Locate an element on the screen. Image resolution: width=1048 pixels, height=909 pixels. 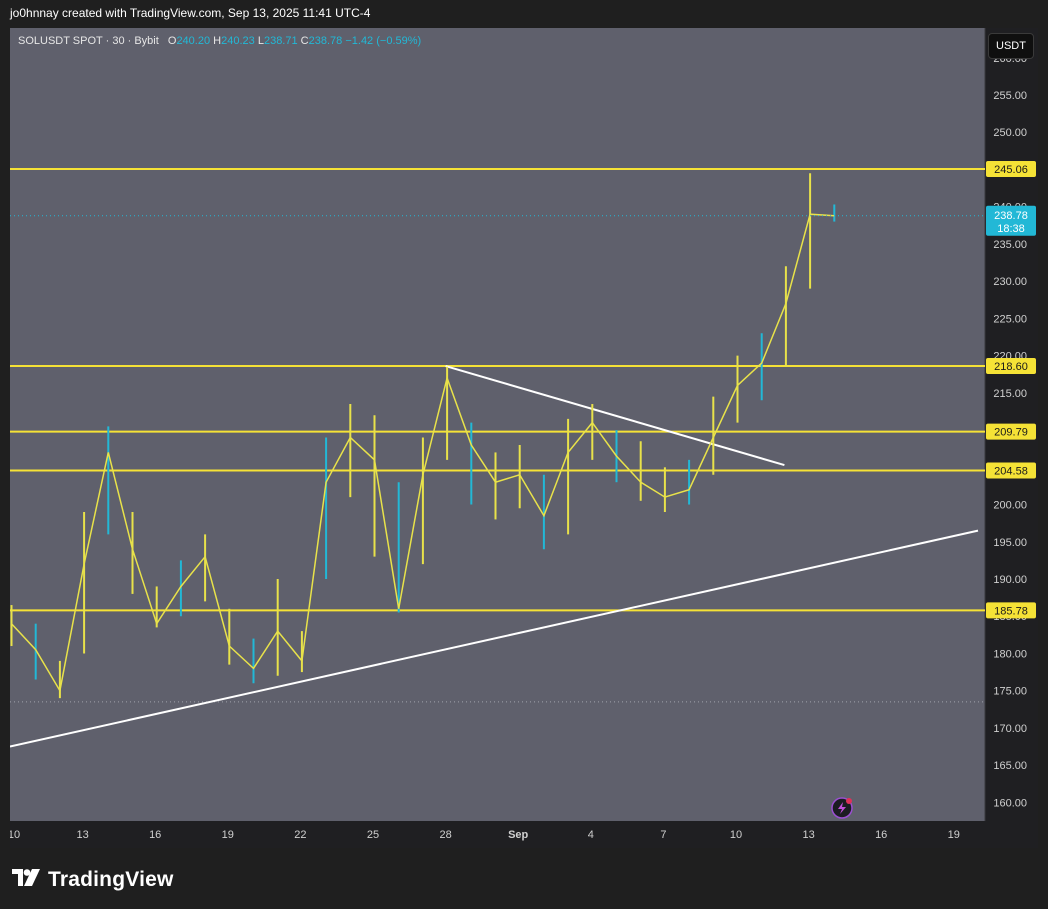
x-tick-label: 28 is located at coordinates (445, 835).